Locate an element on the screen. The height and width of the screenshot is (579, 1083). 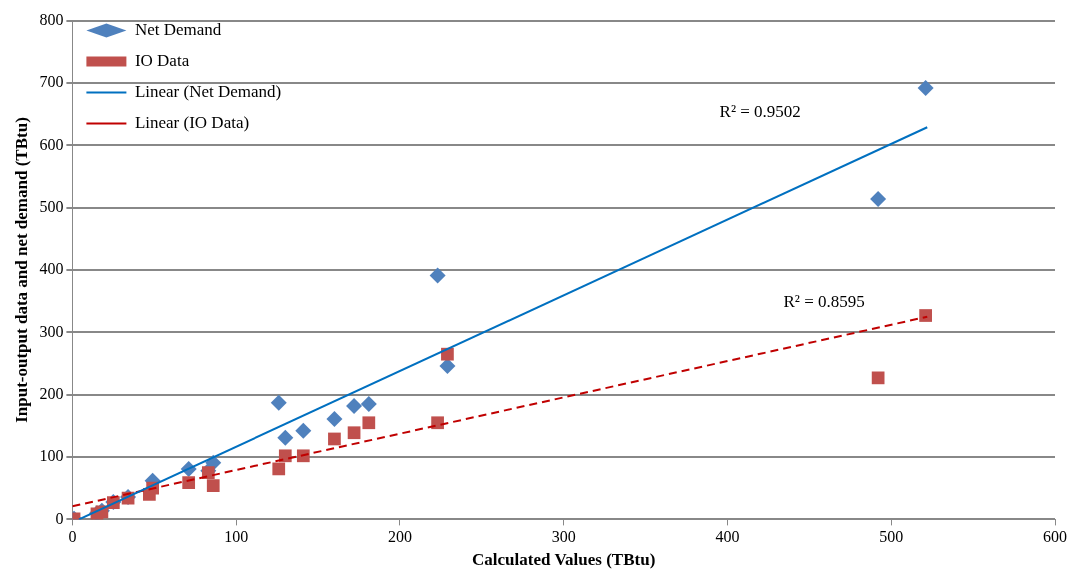
annotation: R² = 0.9502 is located at coordinates (760, 112).